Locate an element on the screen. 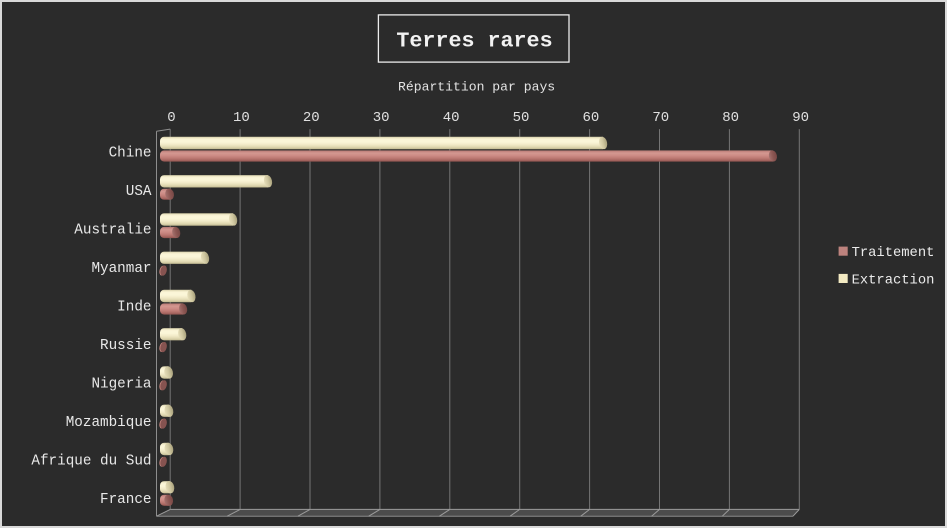 The image size is (947, 528). svg-text: 0 is located at coordinates (171, 118).